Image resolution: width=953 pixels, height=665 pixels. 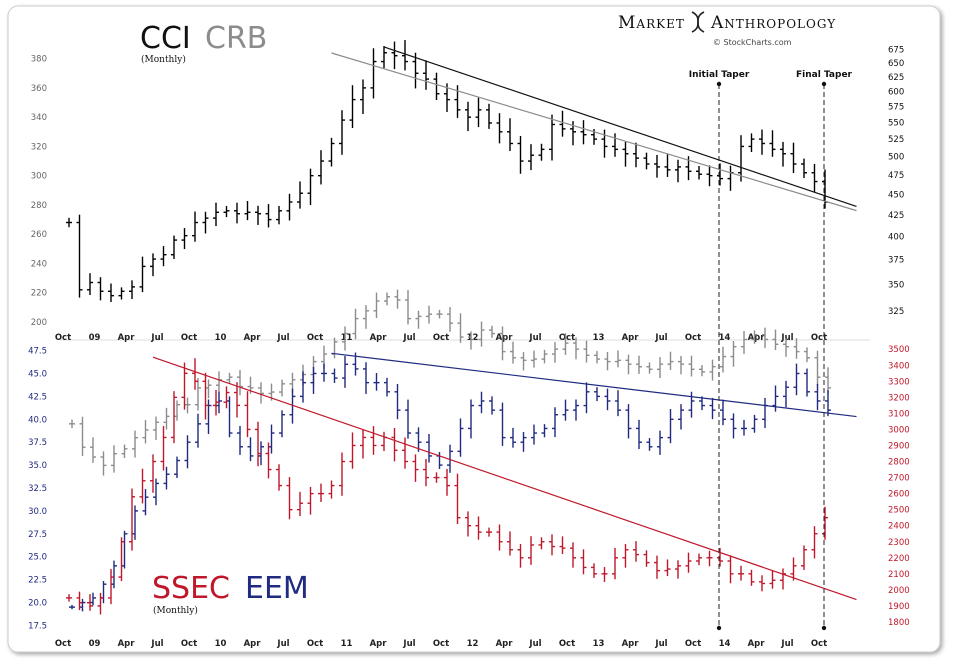 What do you see at coordinates (191, 588) in the screenshot?
I see `bottom-title-primary: SSEC` at bounding box center [191, 588].